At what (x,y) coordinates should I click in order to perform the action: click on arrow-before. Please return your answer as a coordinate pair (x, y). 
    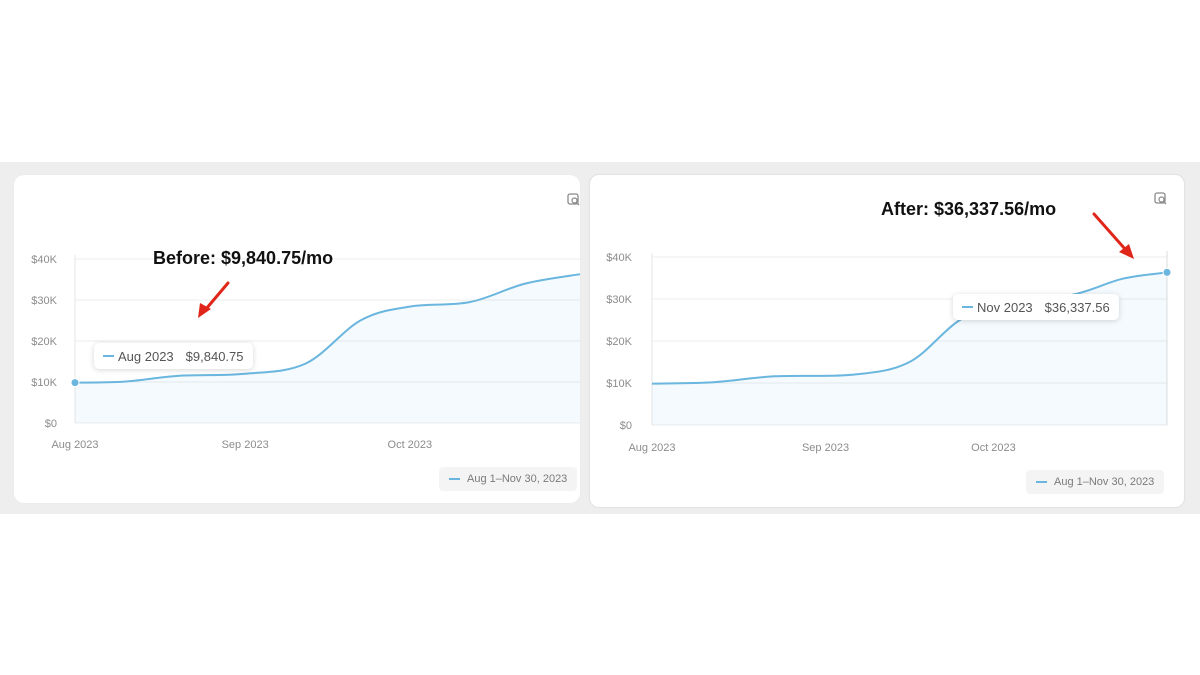
    Looking at the image, I should click on (214, 299).